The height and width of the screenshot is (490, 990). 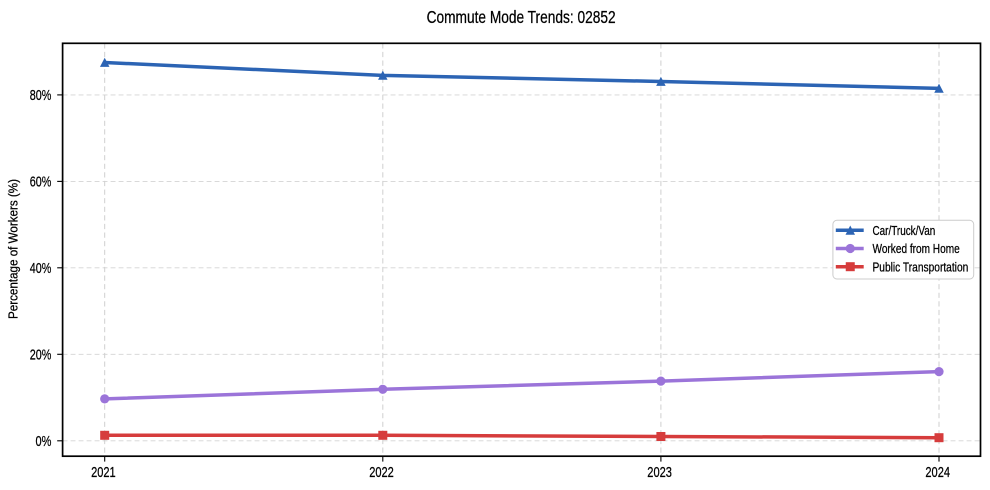 I want to click on svg-text: Worked from Home, so click(x=916, y=249).